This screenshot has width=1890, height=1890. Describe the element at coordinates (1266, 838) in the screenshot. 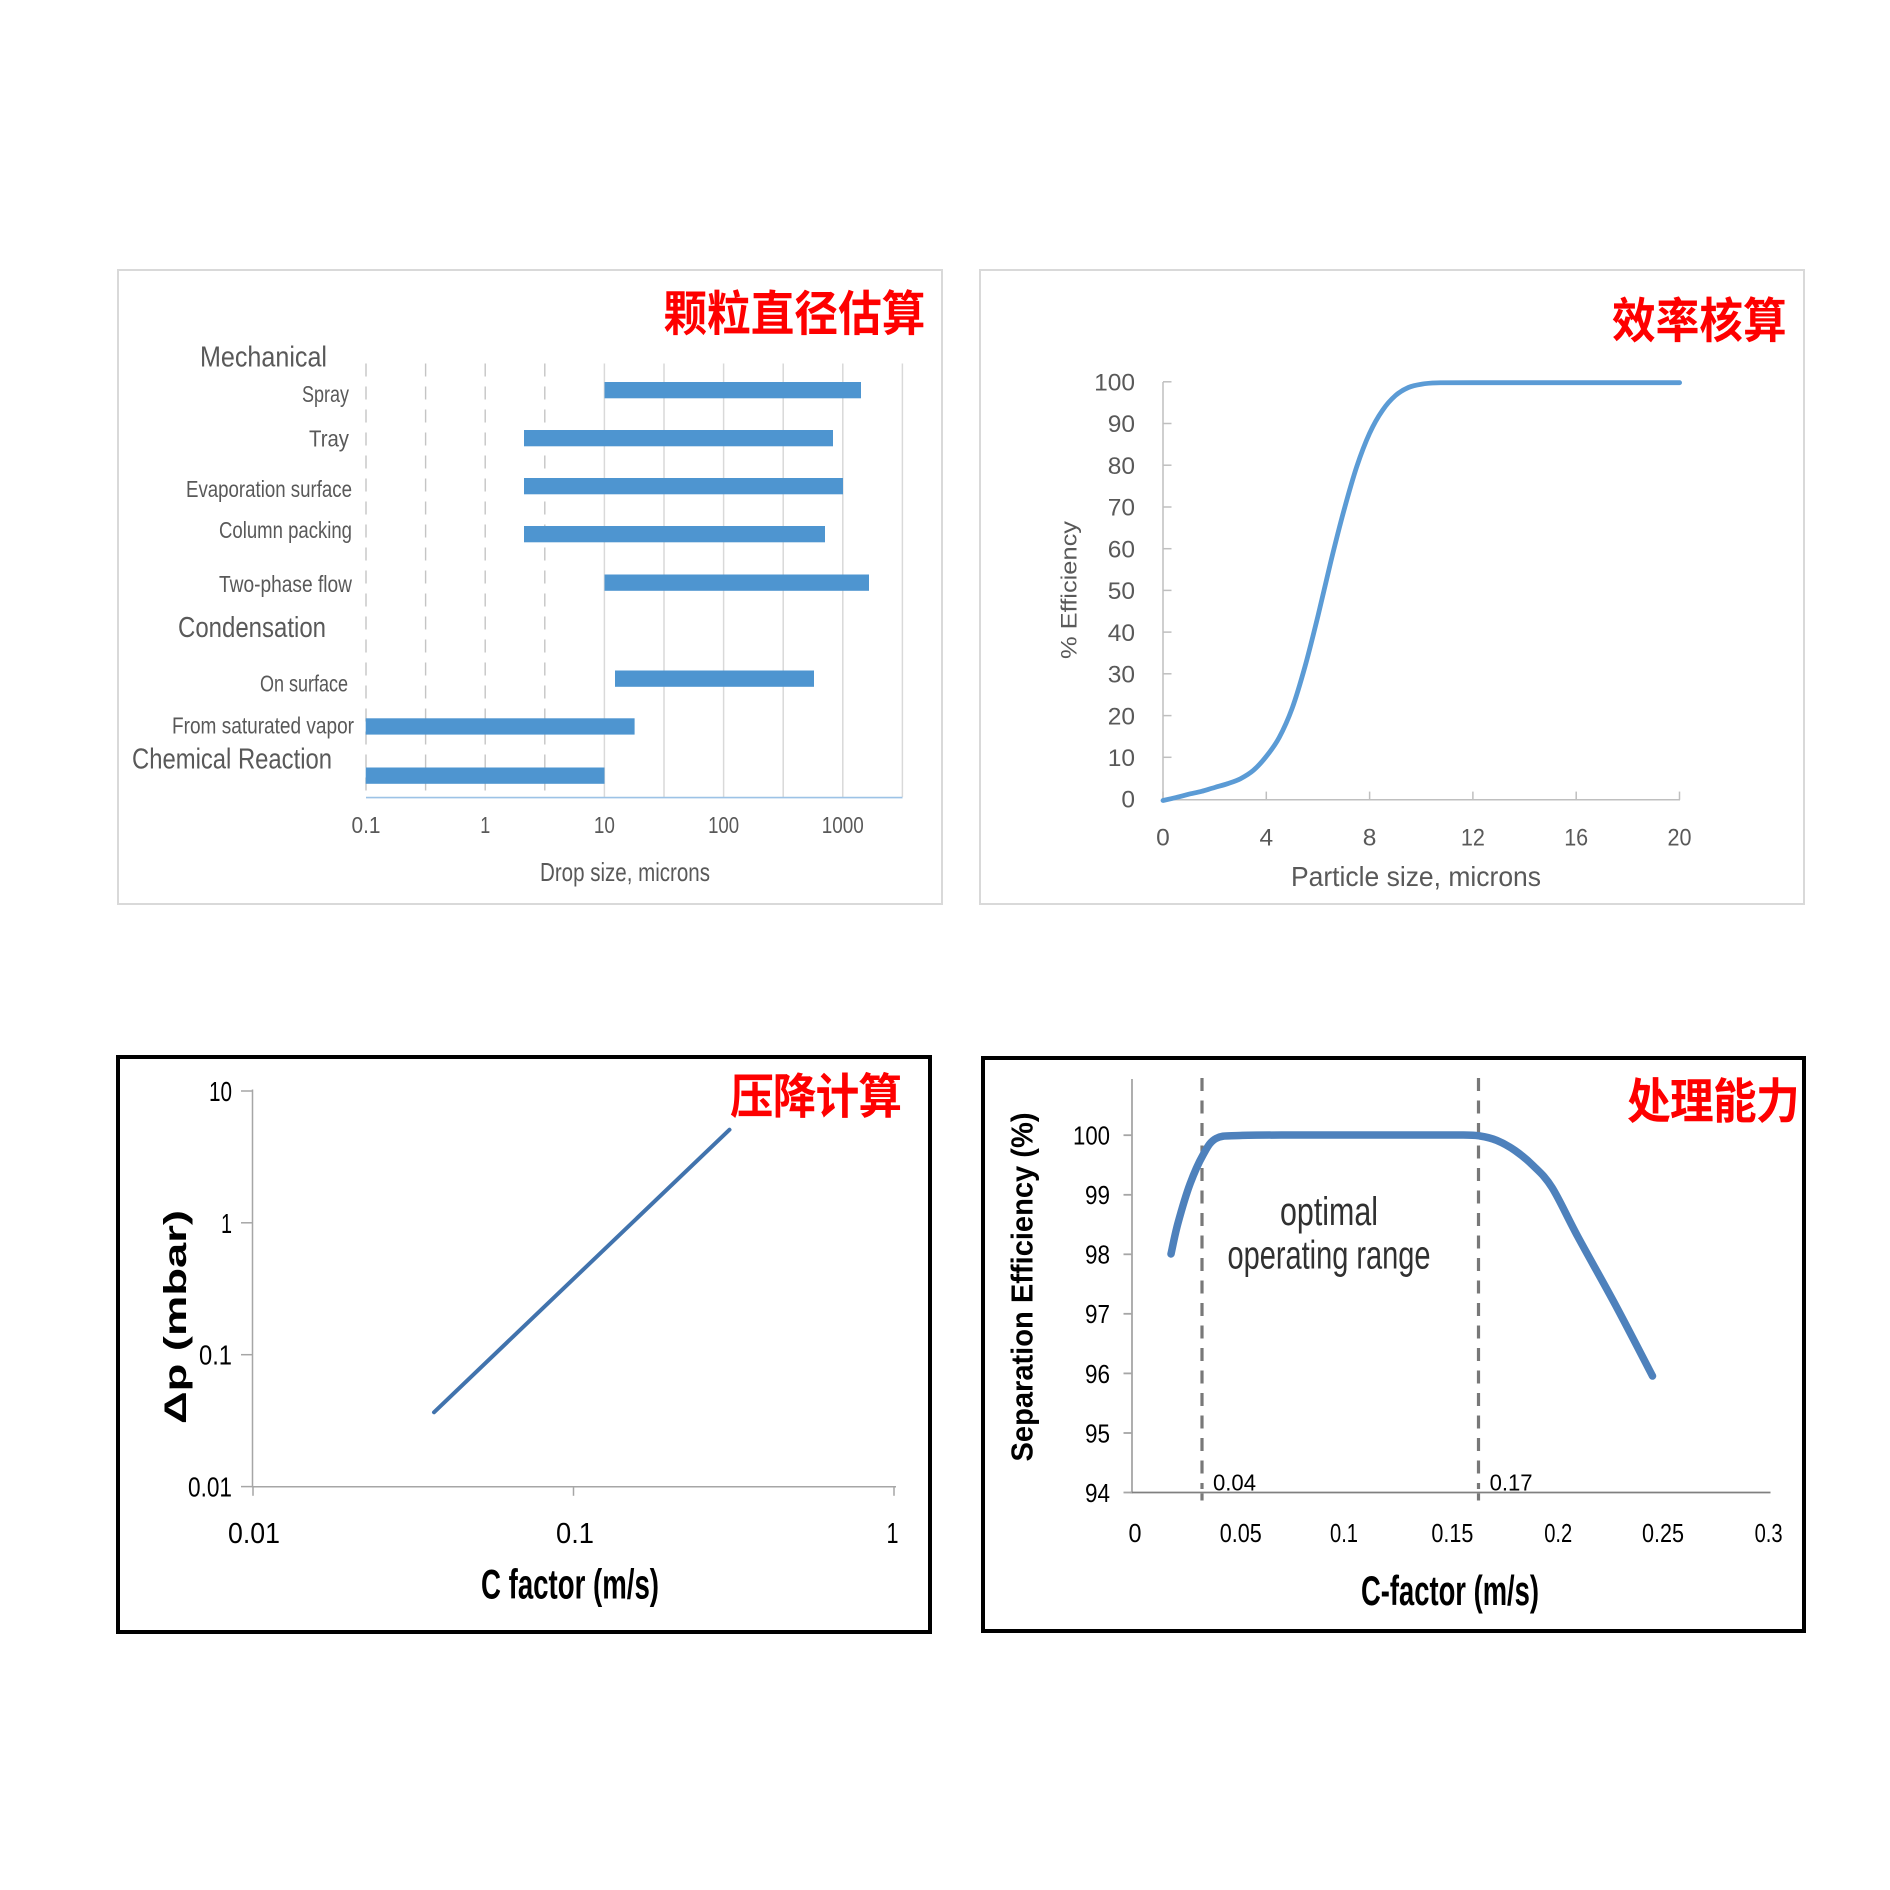

I see `svg-text: 4` at that location.